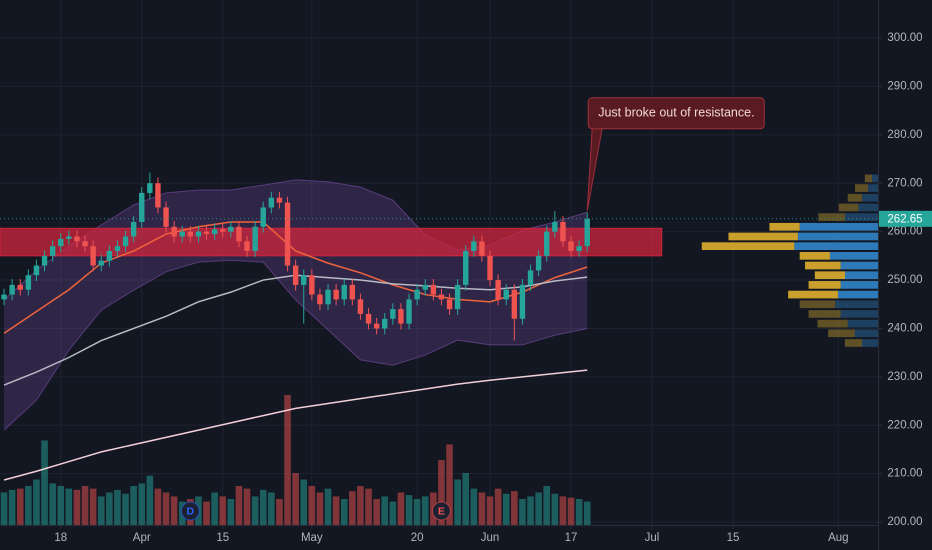  Describe the element at coordinates (904, 232) in the screenshot. I see `y-tick-label: 260.00` at that location.